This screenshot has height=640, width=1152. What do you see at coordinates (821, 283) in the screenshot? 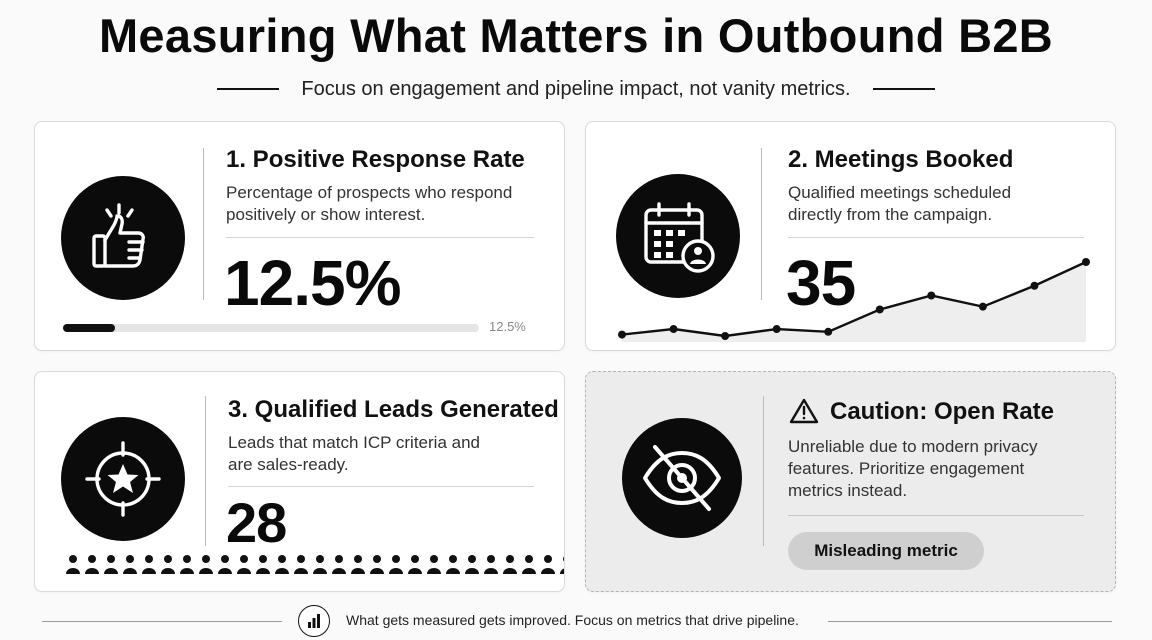
I see `meetings-value: 35` at bounding box center [821, 283].